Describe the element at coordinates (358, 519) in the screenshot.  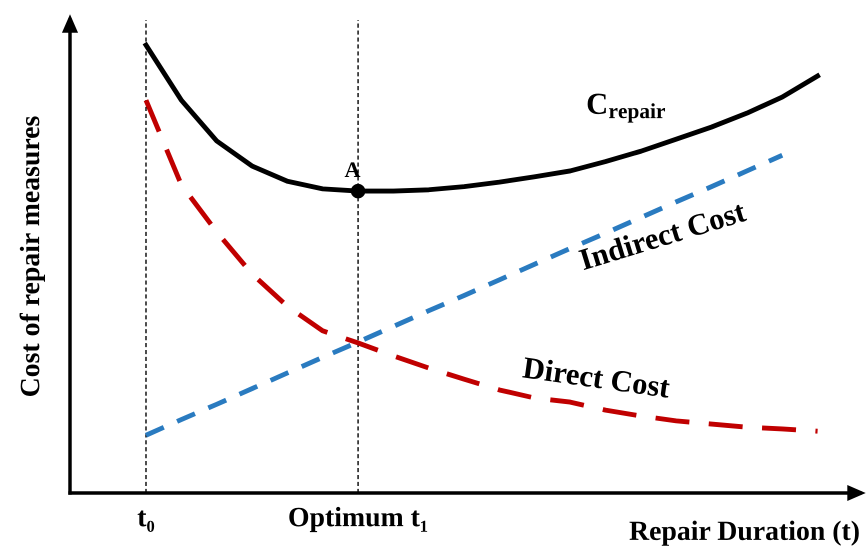
I see `x-tick-label: Optimum t₁` at that location.